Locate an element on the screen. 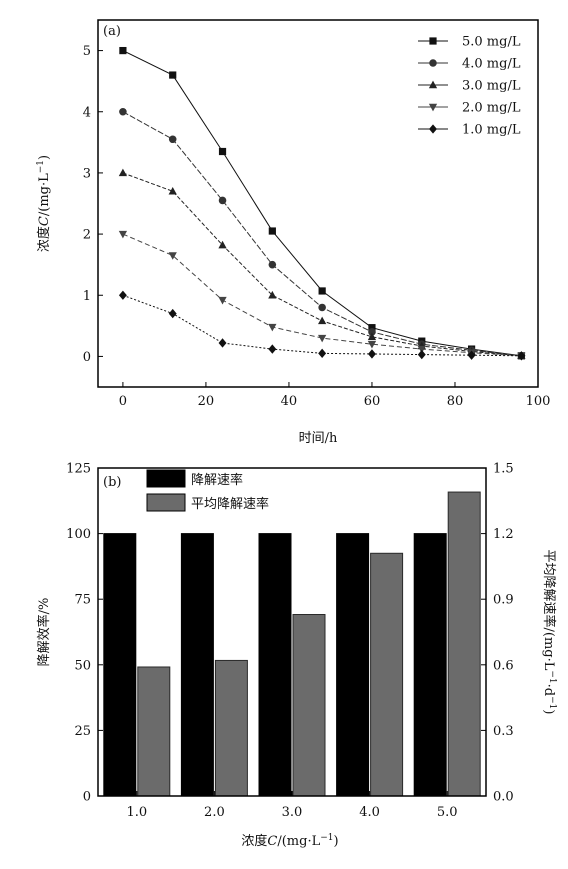  series-line is located at coordinates (322, 325).